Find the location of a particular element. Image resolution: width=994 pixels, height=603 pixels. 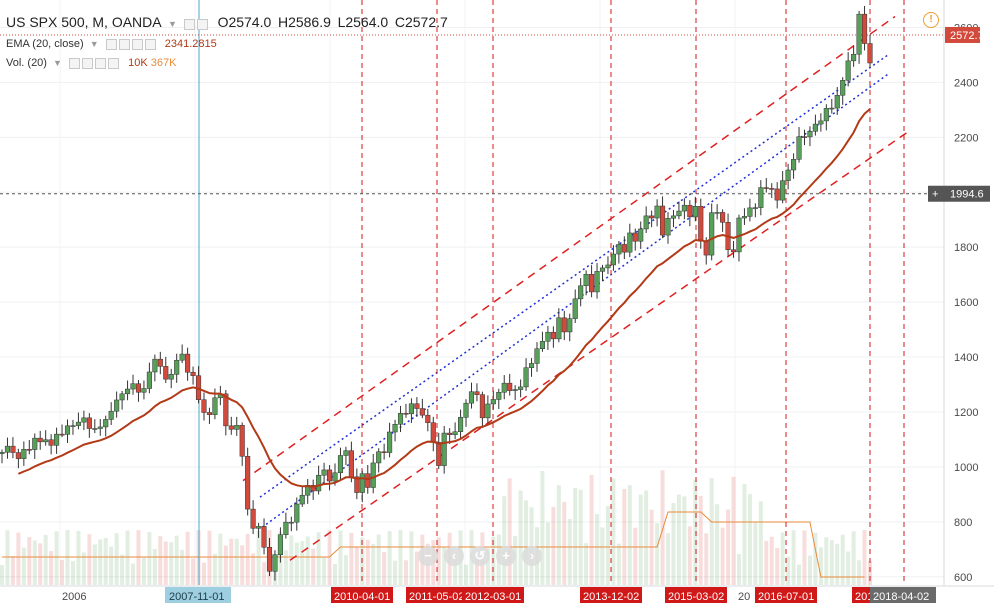

reset-icon: ↺ is located at coordinates (480, 556).